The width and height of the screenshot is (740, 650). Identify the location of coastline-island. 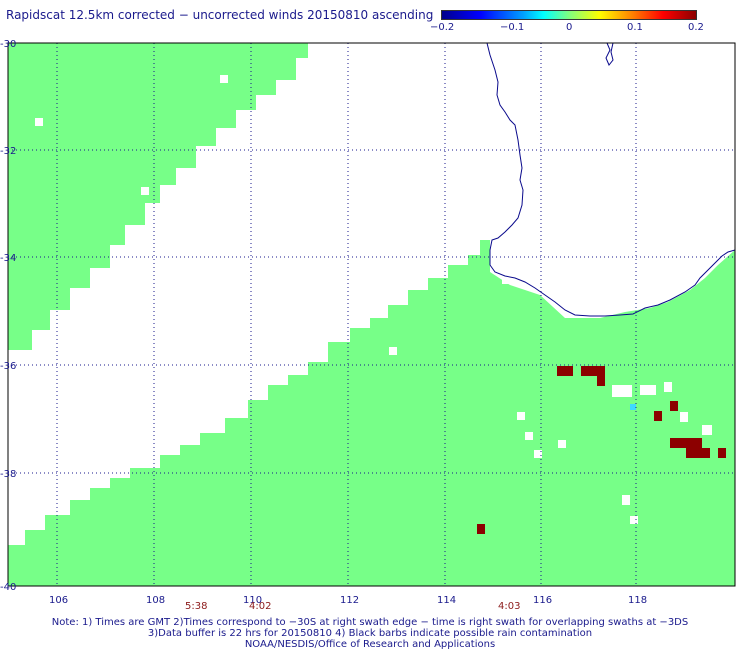
(609, 54).